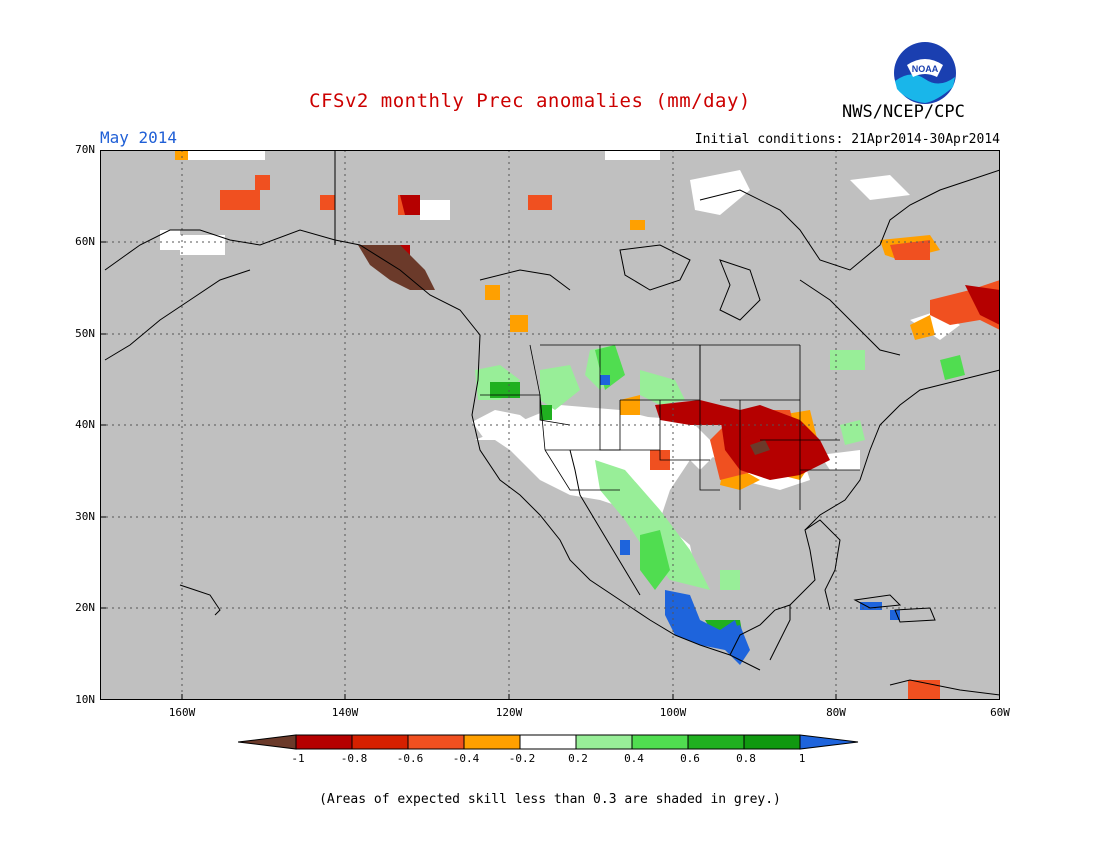 The height and width of the screenshot is (850, 1100). What do you see at coordinates (746, 758) in the screenshot?
I see `legend-label-p08: 0.8` at bounding box center [746, 758].